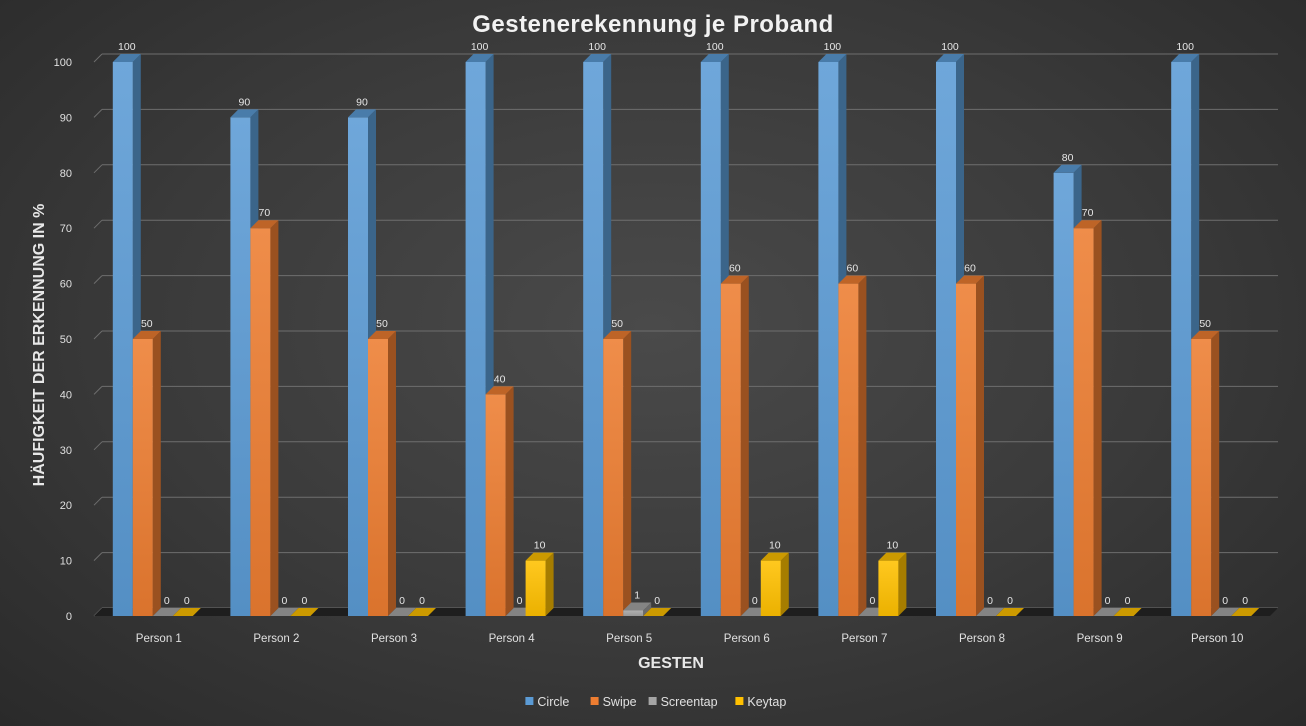 The width and height of the screenshot is (1306, 726). What do you see at coordinates (597, 47) in the screenshot?
I see `data-label-circle-person-5: 100` at bounding box center [597, 47].